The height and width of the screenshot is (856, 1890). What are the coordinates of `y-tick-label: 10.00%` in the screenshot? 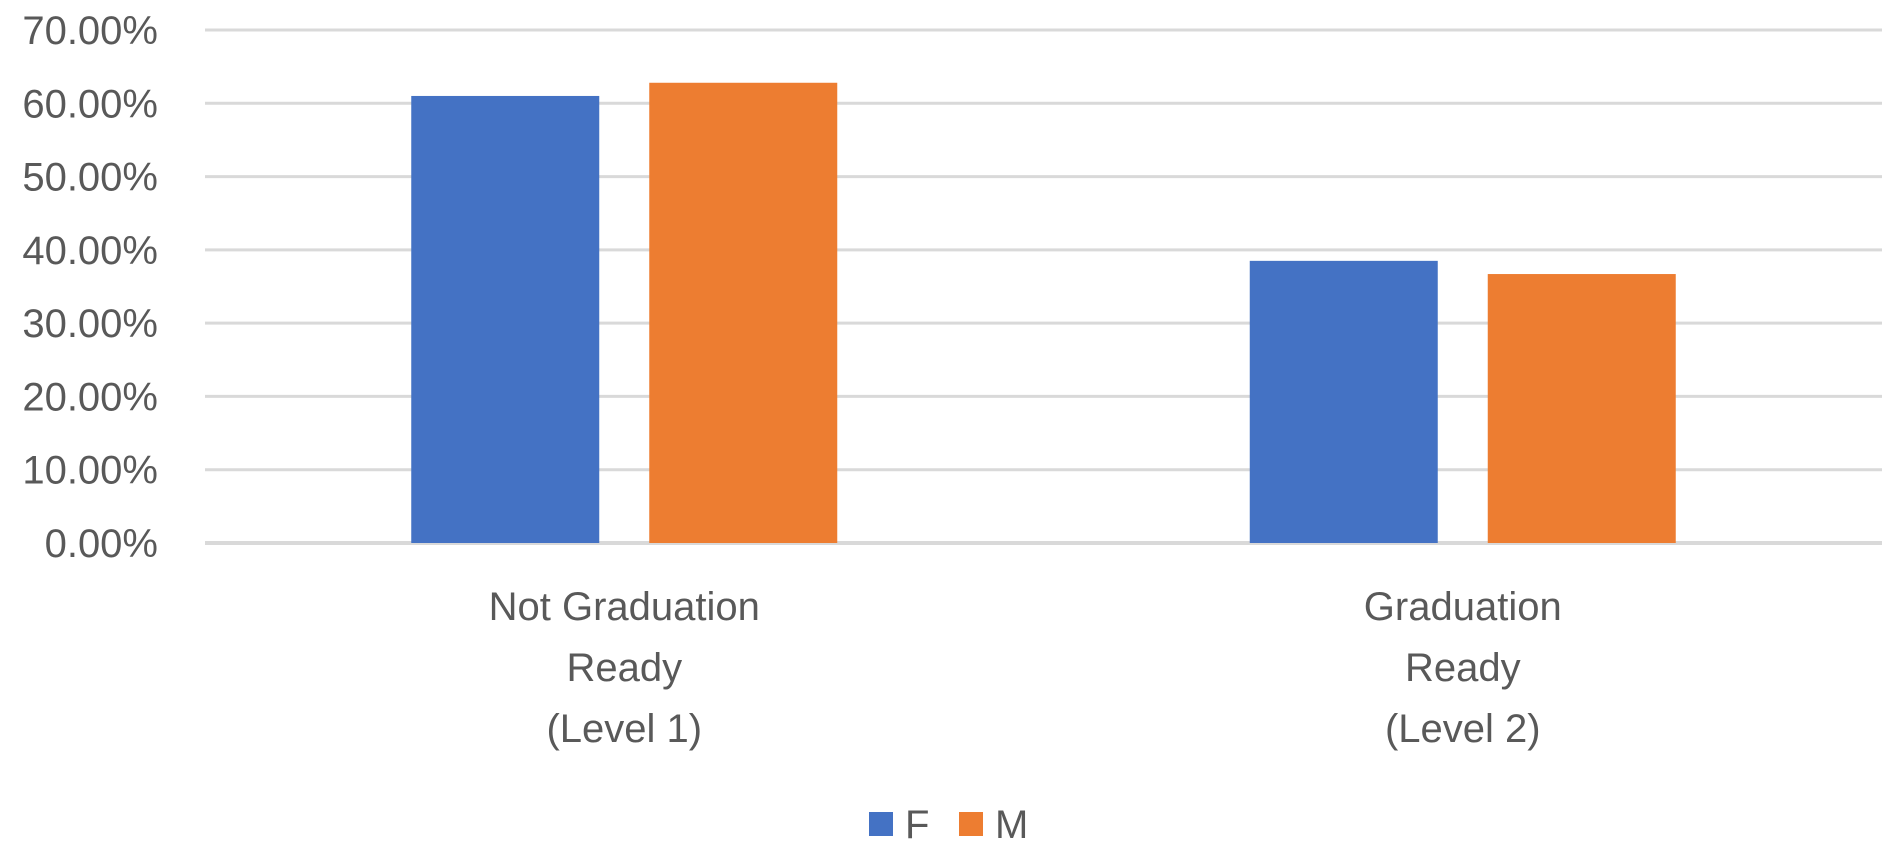 It's located at (90, 471).